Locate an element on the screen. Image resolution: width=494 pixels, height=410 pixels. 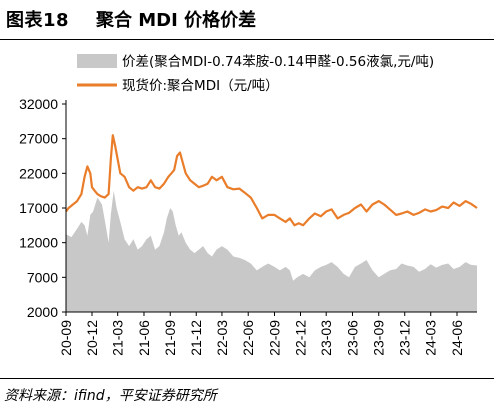
y-tick-label: 32000 is located at coordinates (38, 104).